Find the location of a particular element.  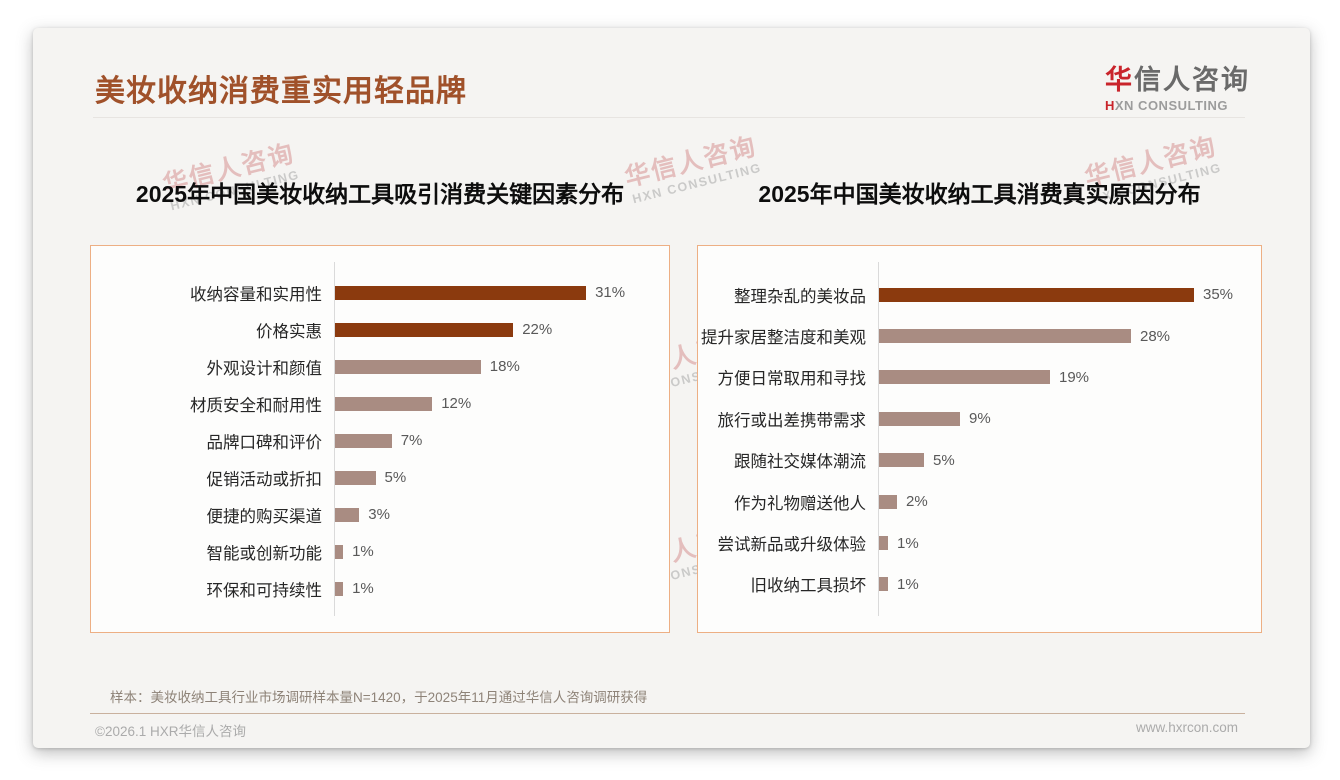

bar-row: 方便日常取用和寻找 19% is located at coordinates (979, 377).